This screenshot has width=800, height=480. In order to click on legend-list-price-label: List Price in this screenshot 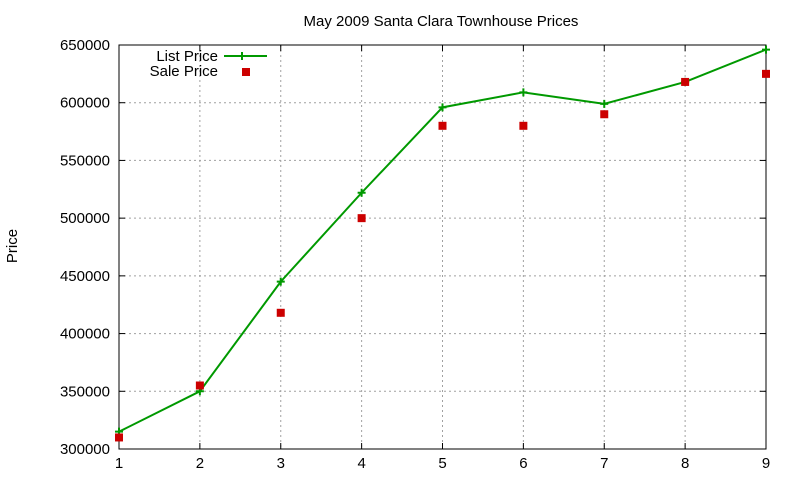, I will do `click(187, 56)`.